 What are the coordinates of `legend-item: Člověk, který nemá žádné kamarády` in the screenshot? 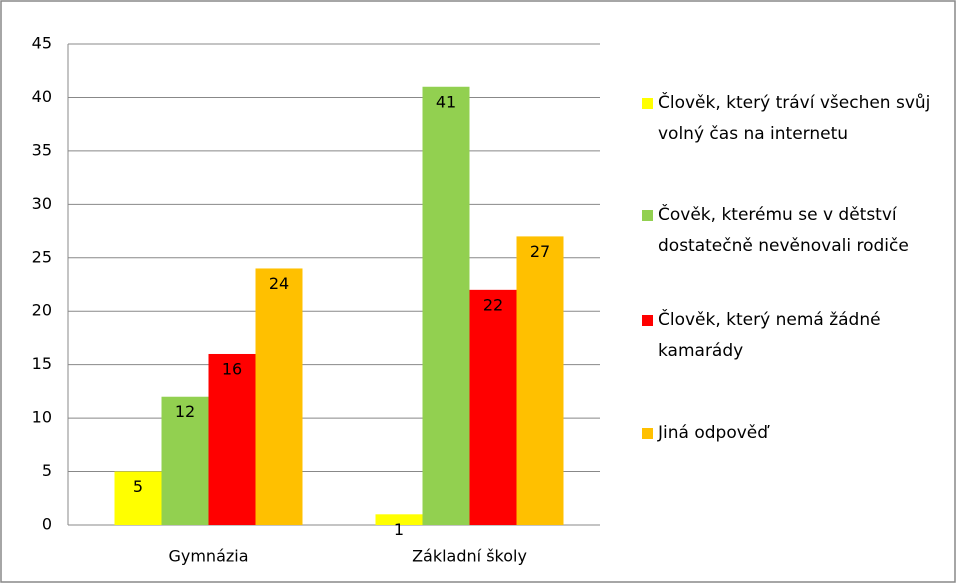 It's located at (795, 336).